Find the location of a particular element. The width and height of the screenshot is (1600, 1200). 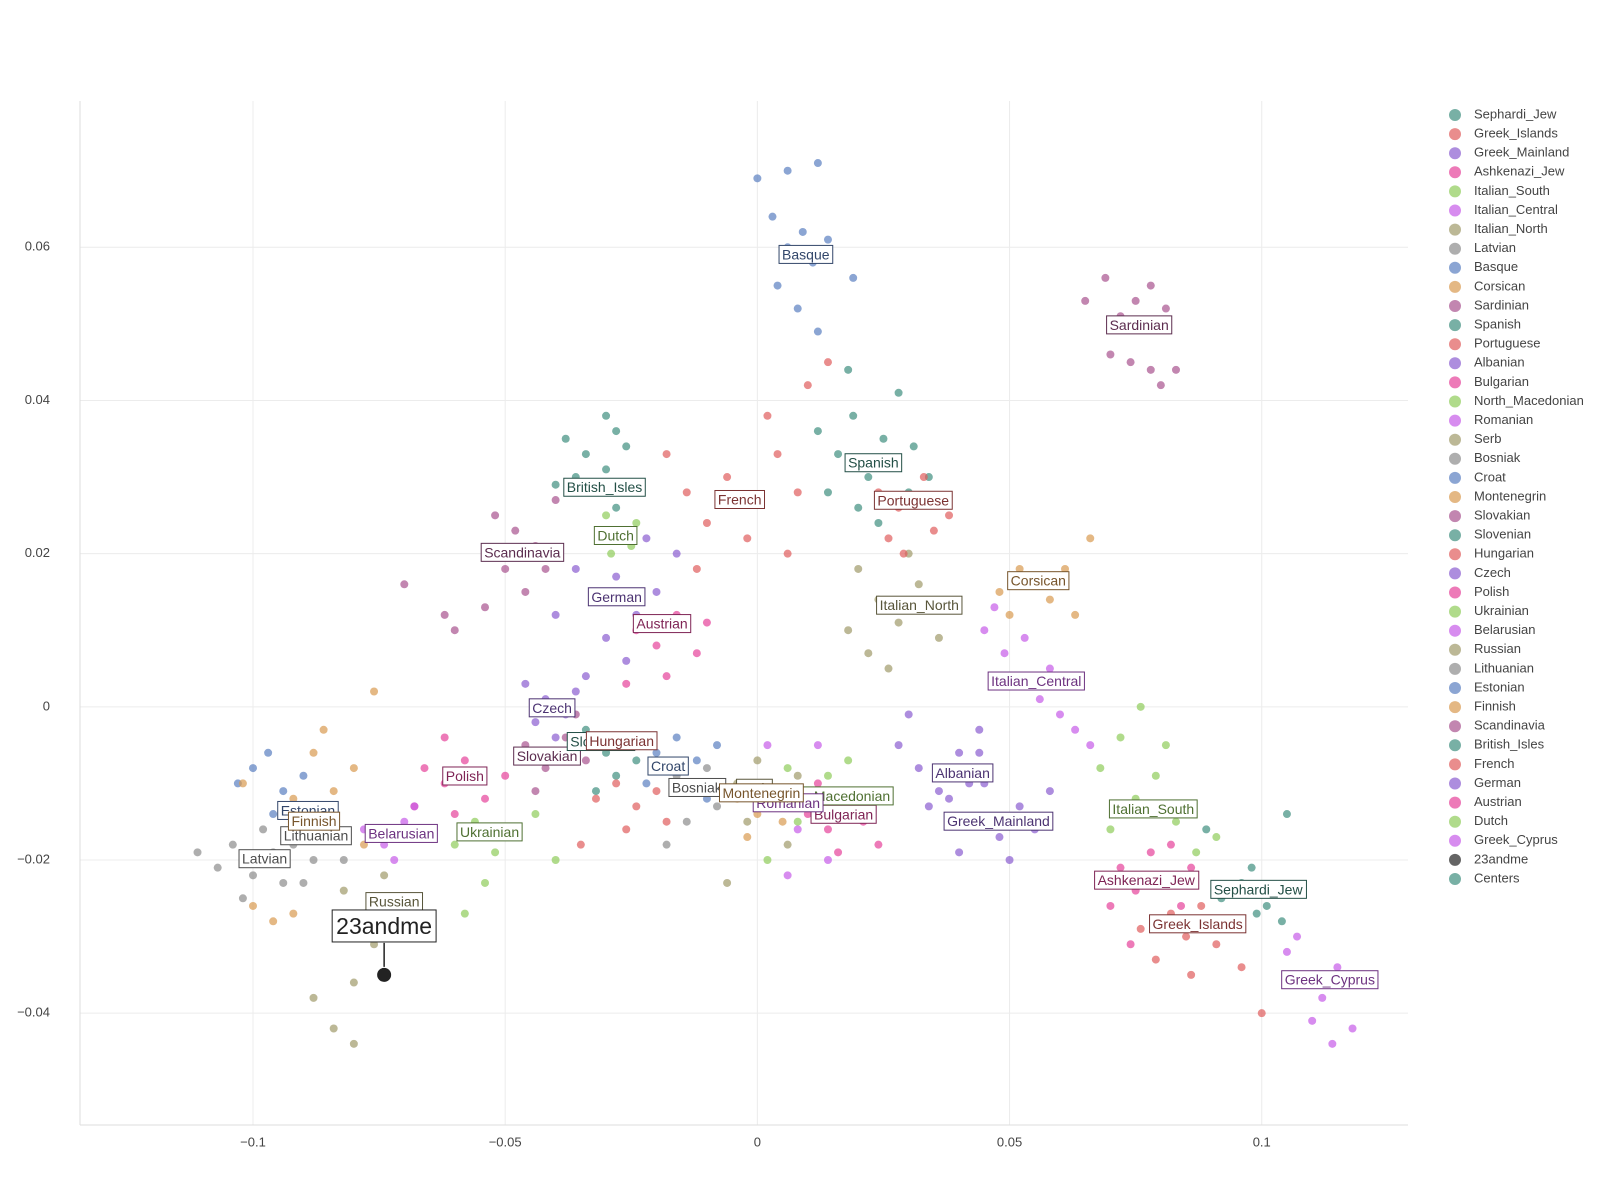

legend-label: Estonian is located at coordinates (1499, 686).